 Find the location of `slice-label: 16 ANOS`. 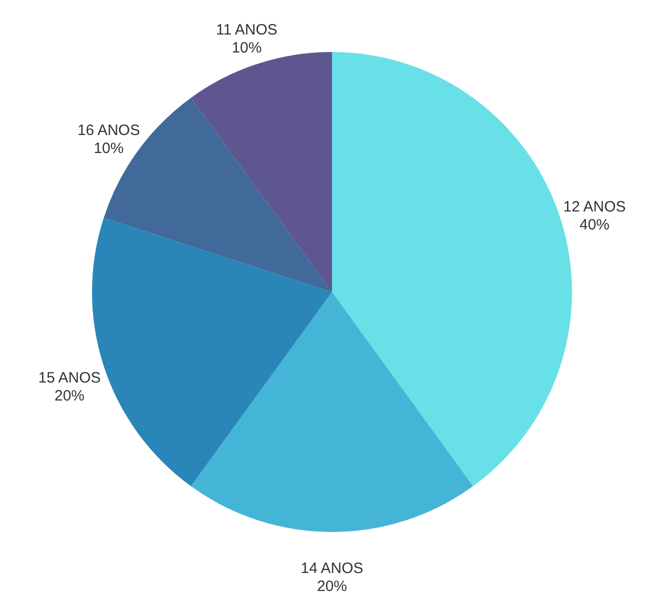

slice-label: 16 ANOS is located at coordinates (108, 130).